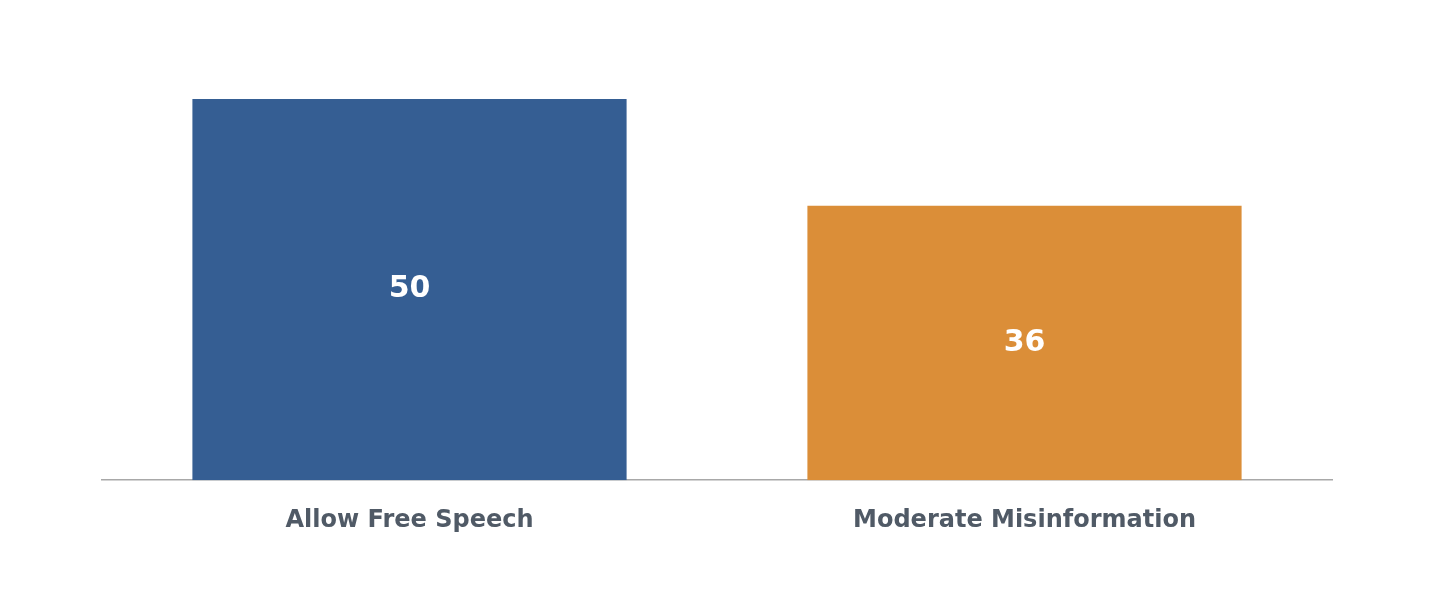  What do you see at coordinates (409, 287) in the screenshot?
I see `data-label: 50` at bounding box center [409, 287].